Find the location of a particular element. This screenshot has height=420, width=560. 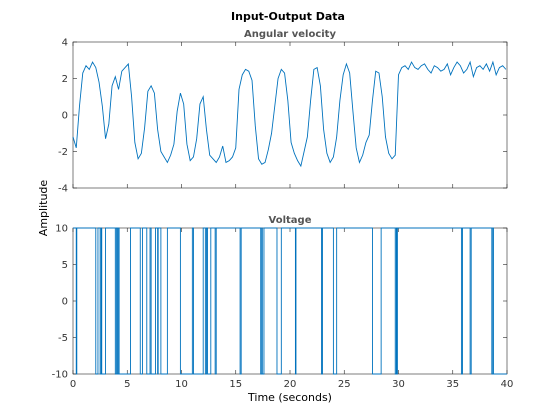

x-axis-label: Time (seconds) is located at coordinates (289, 397).